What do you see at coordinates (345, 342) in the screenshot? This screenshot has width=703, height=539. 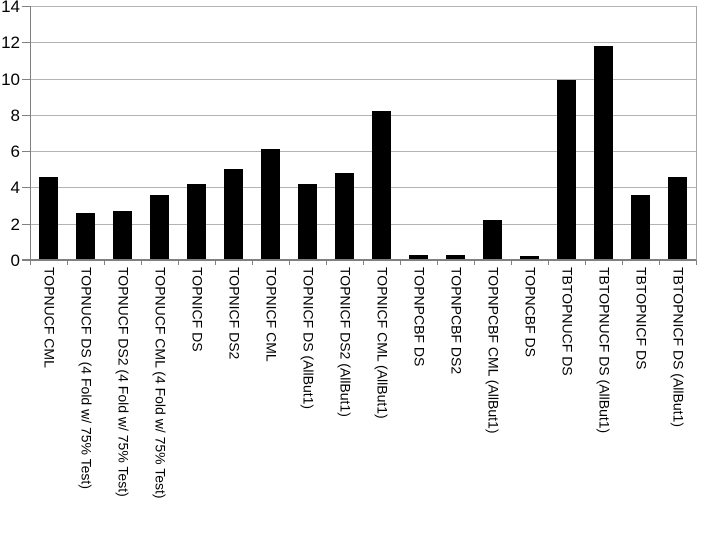 I see `x-category-label: TOPNICF DS2 (AllBut1)` at bounding box center [345, 342].